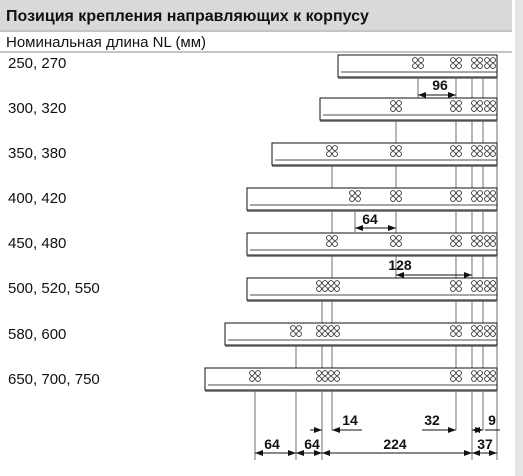  I want to click on row-label: 650, 700, 750, so click(54, 379).